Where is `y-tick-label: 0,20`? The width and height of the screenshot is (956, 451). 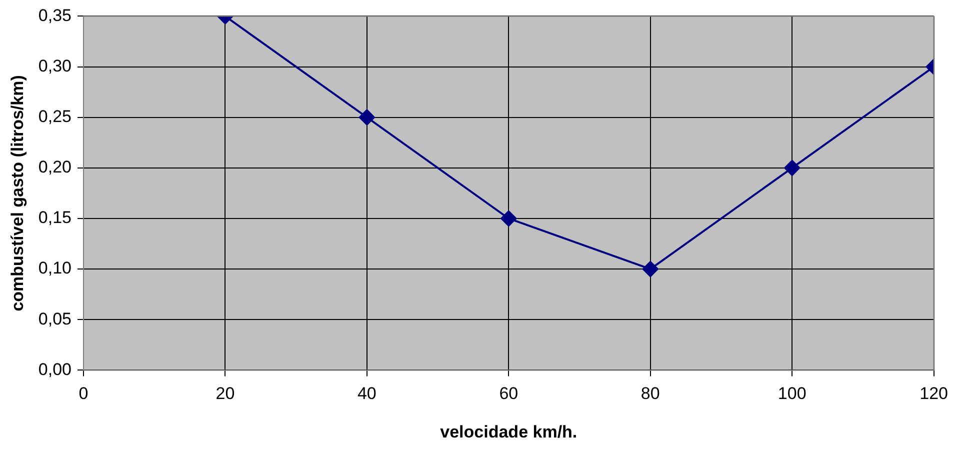
y-tick-label: 0,20 is located at coordinates (55, 167).